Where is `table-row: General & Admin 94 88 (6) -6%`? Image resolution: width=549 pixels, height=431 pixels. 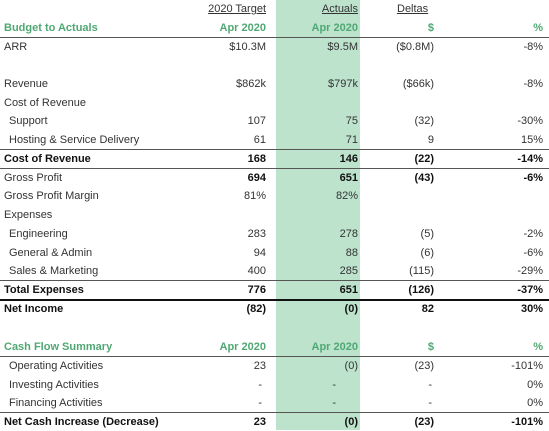
table-row: General & Admin 94 88 (6) -6% is located at coordinates (274, 253).